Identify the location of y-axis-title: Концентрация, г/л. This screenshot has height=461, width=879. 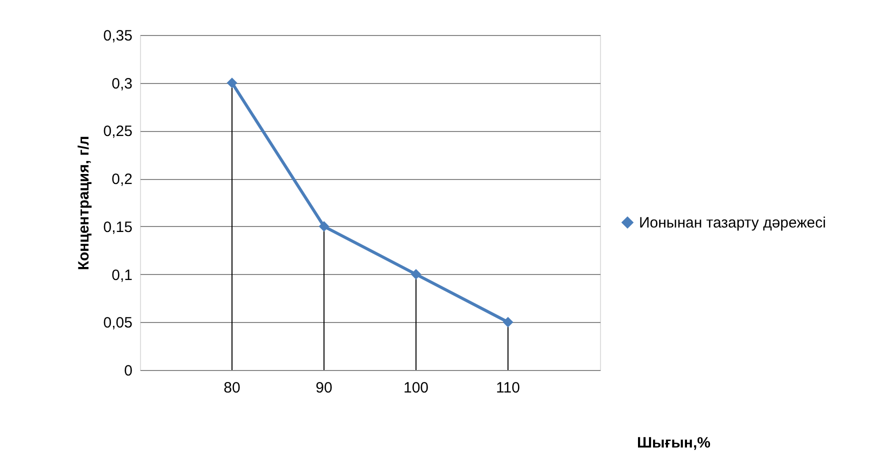
(83, 203).